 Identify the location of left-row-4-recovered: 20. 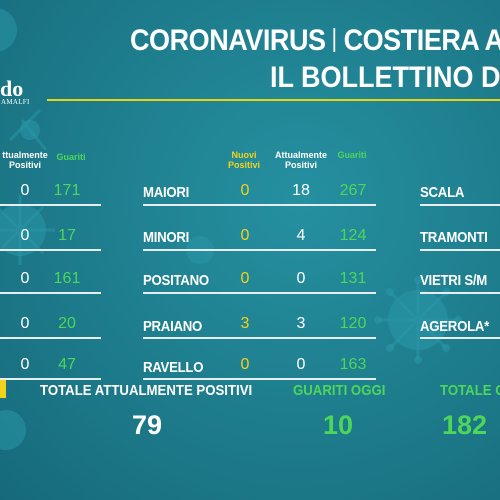
(67, 323).